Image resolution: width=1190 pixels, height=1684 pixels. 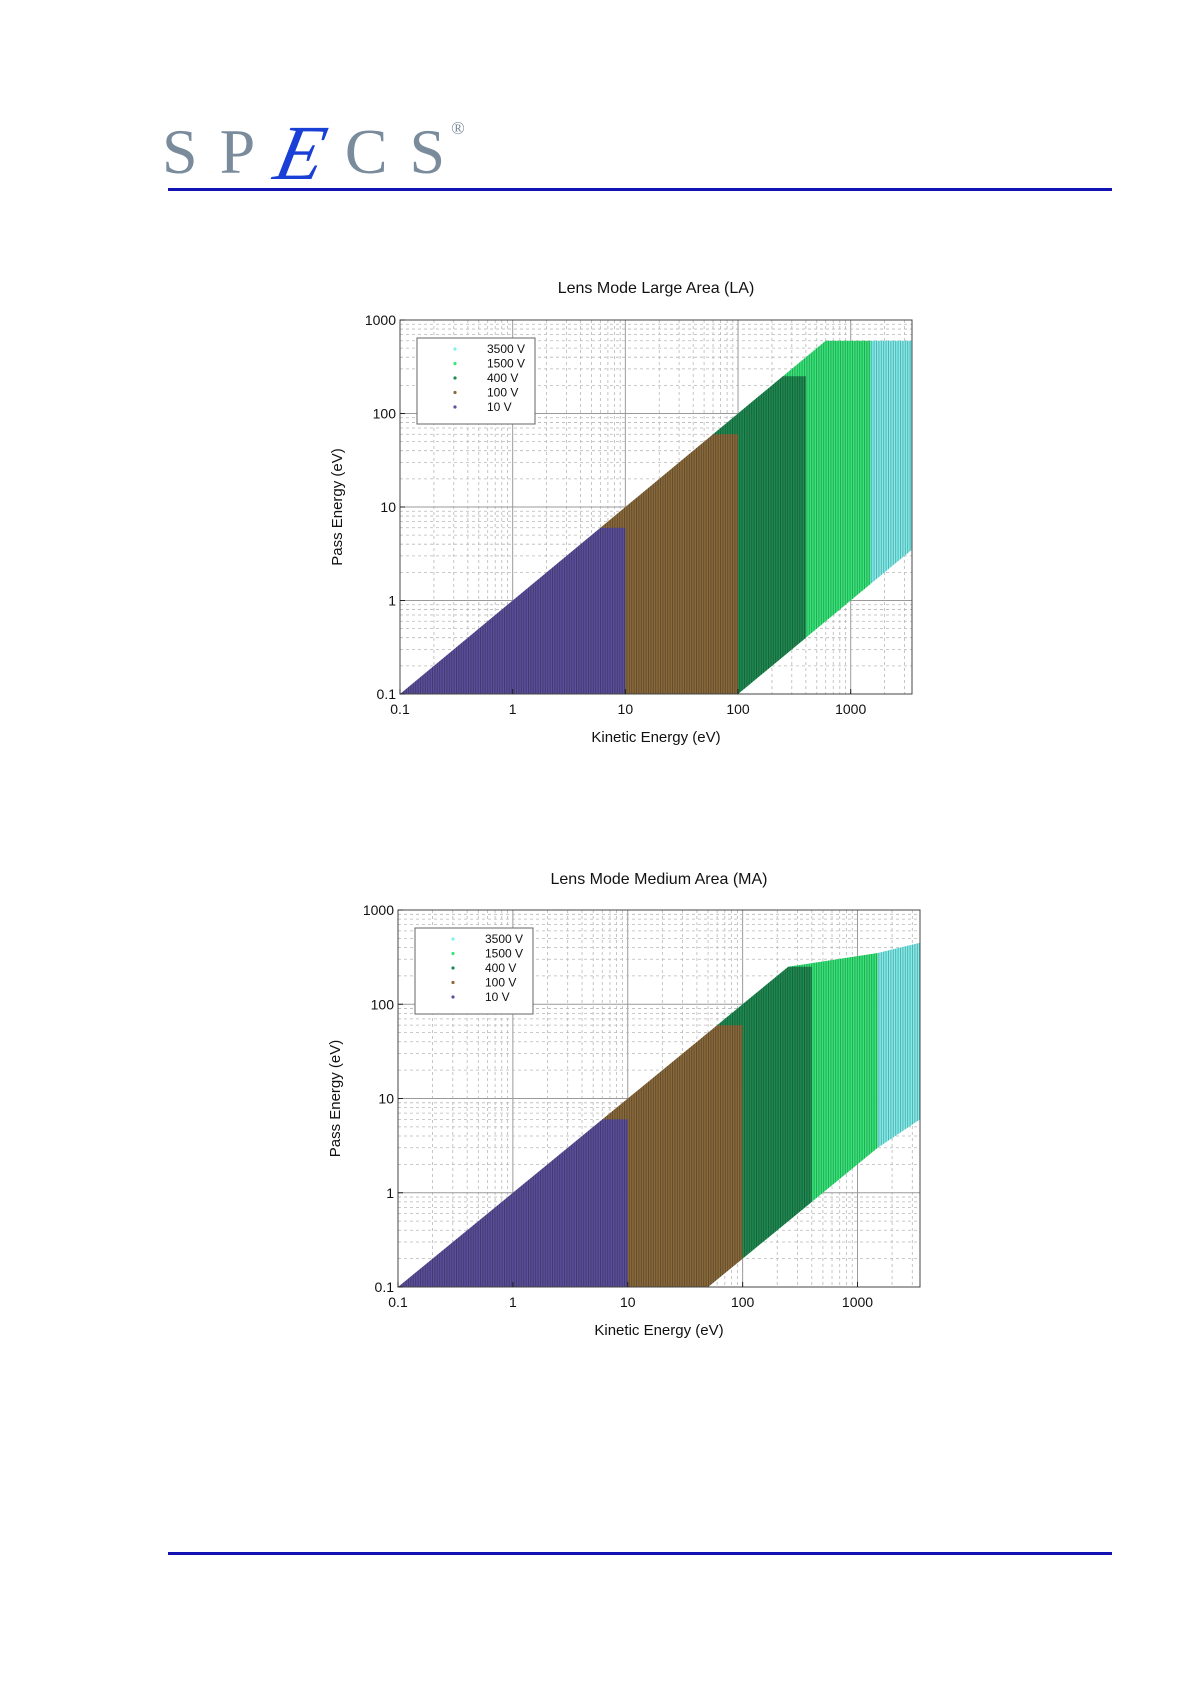 What do you see at coordinates (640, 189) in the screenshot?
I see `header-rule` at bounding box center [640, 189].